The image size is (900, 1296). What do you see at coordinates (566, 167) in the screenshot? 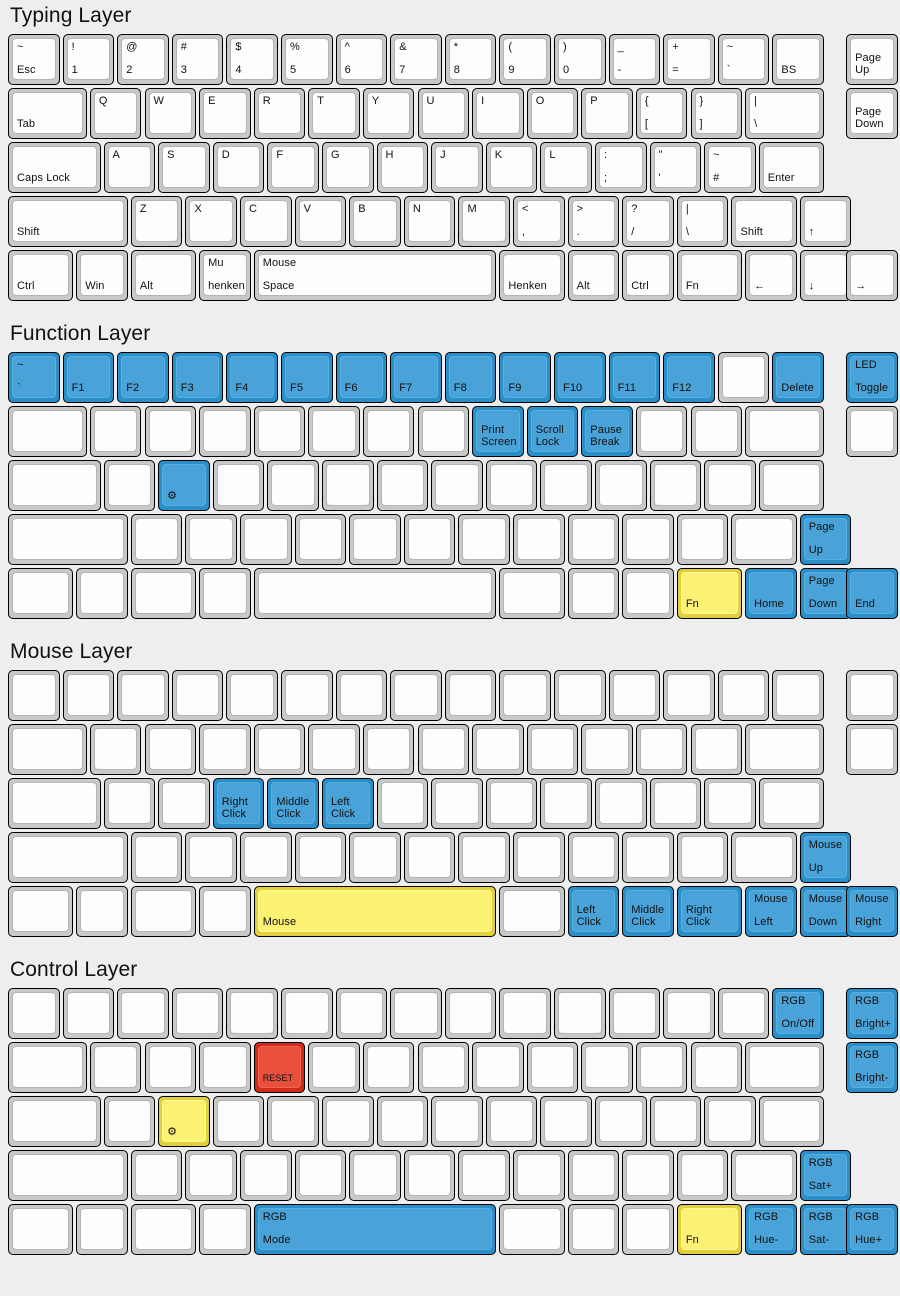
I see `key-l: L` at bounding box center [566, 167].